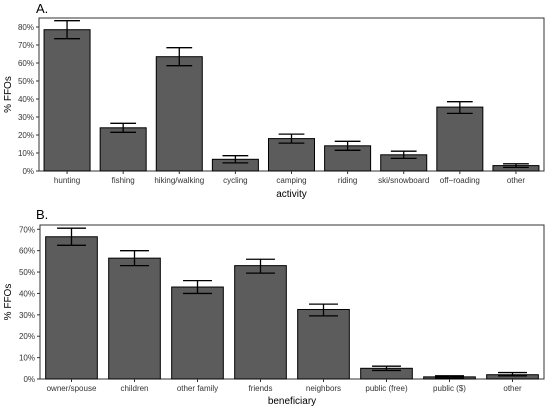 The height and width of the screenshot is (409, 550). Describe the element at coordinates (123, 180) in the screenshot. I see `x-tick-label: fishing` at that location.